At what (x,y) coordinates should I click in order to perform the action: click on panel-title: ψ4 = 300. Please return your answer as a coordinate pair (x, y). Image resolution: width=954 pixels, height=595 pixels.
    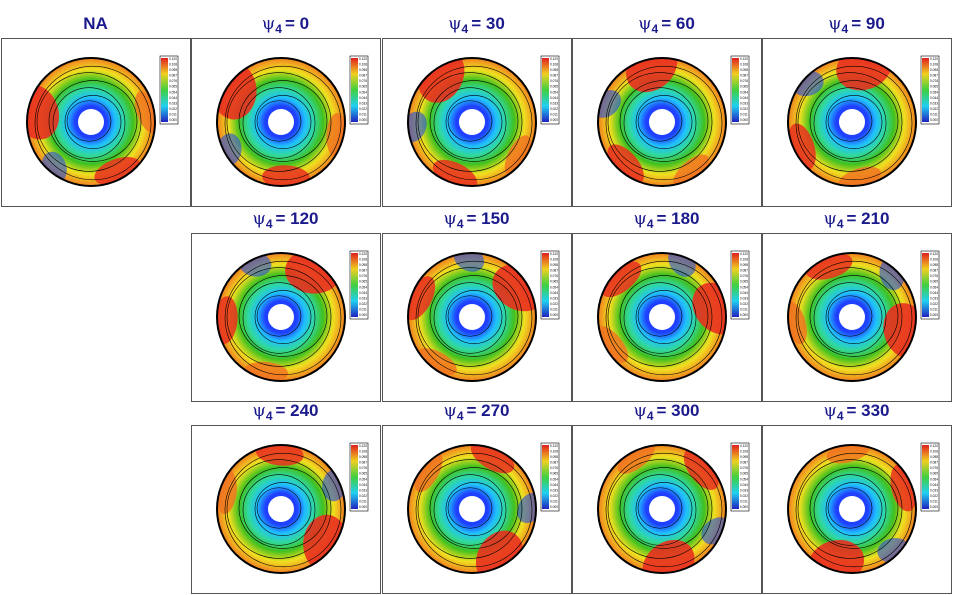
    Looking at the image, I should click on (666, 412).